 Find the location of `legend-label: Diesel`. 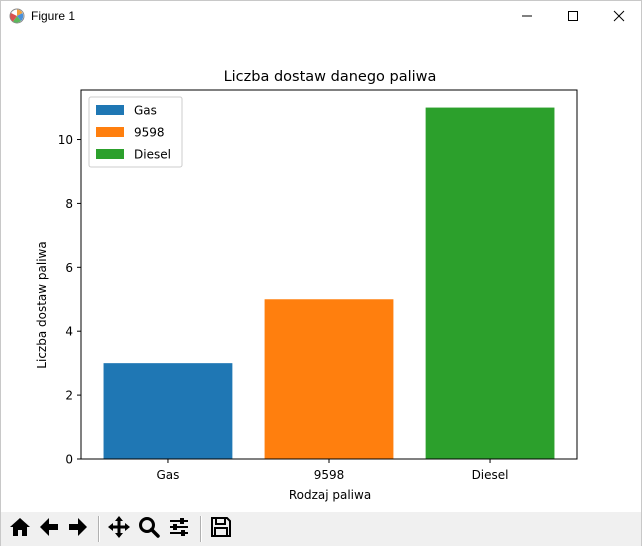

legend-label: Diesel is located at coordinates (152, 155).